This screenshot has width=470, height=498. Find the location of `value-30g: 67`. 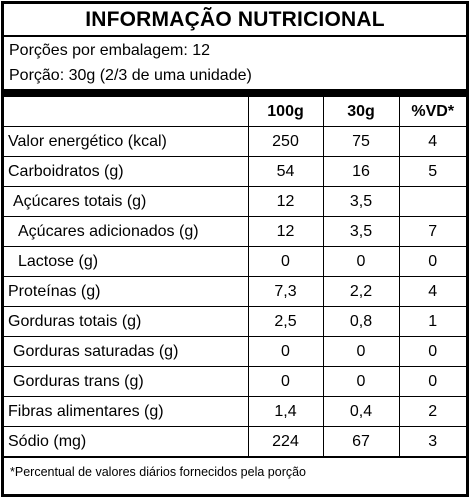

value-30g: 67 is located at coordinates (360, 442).